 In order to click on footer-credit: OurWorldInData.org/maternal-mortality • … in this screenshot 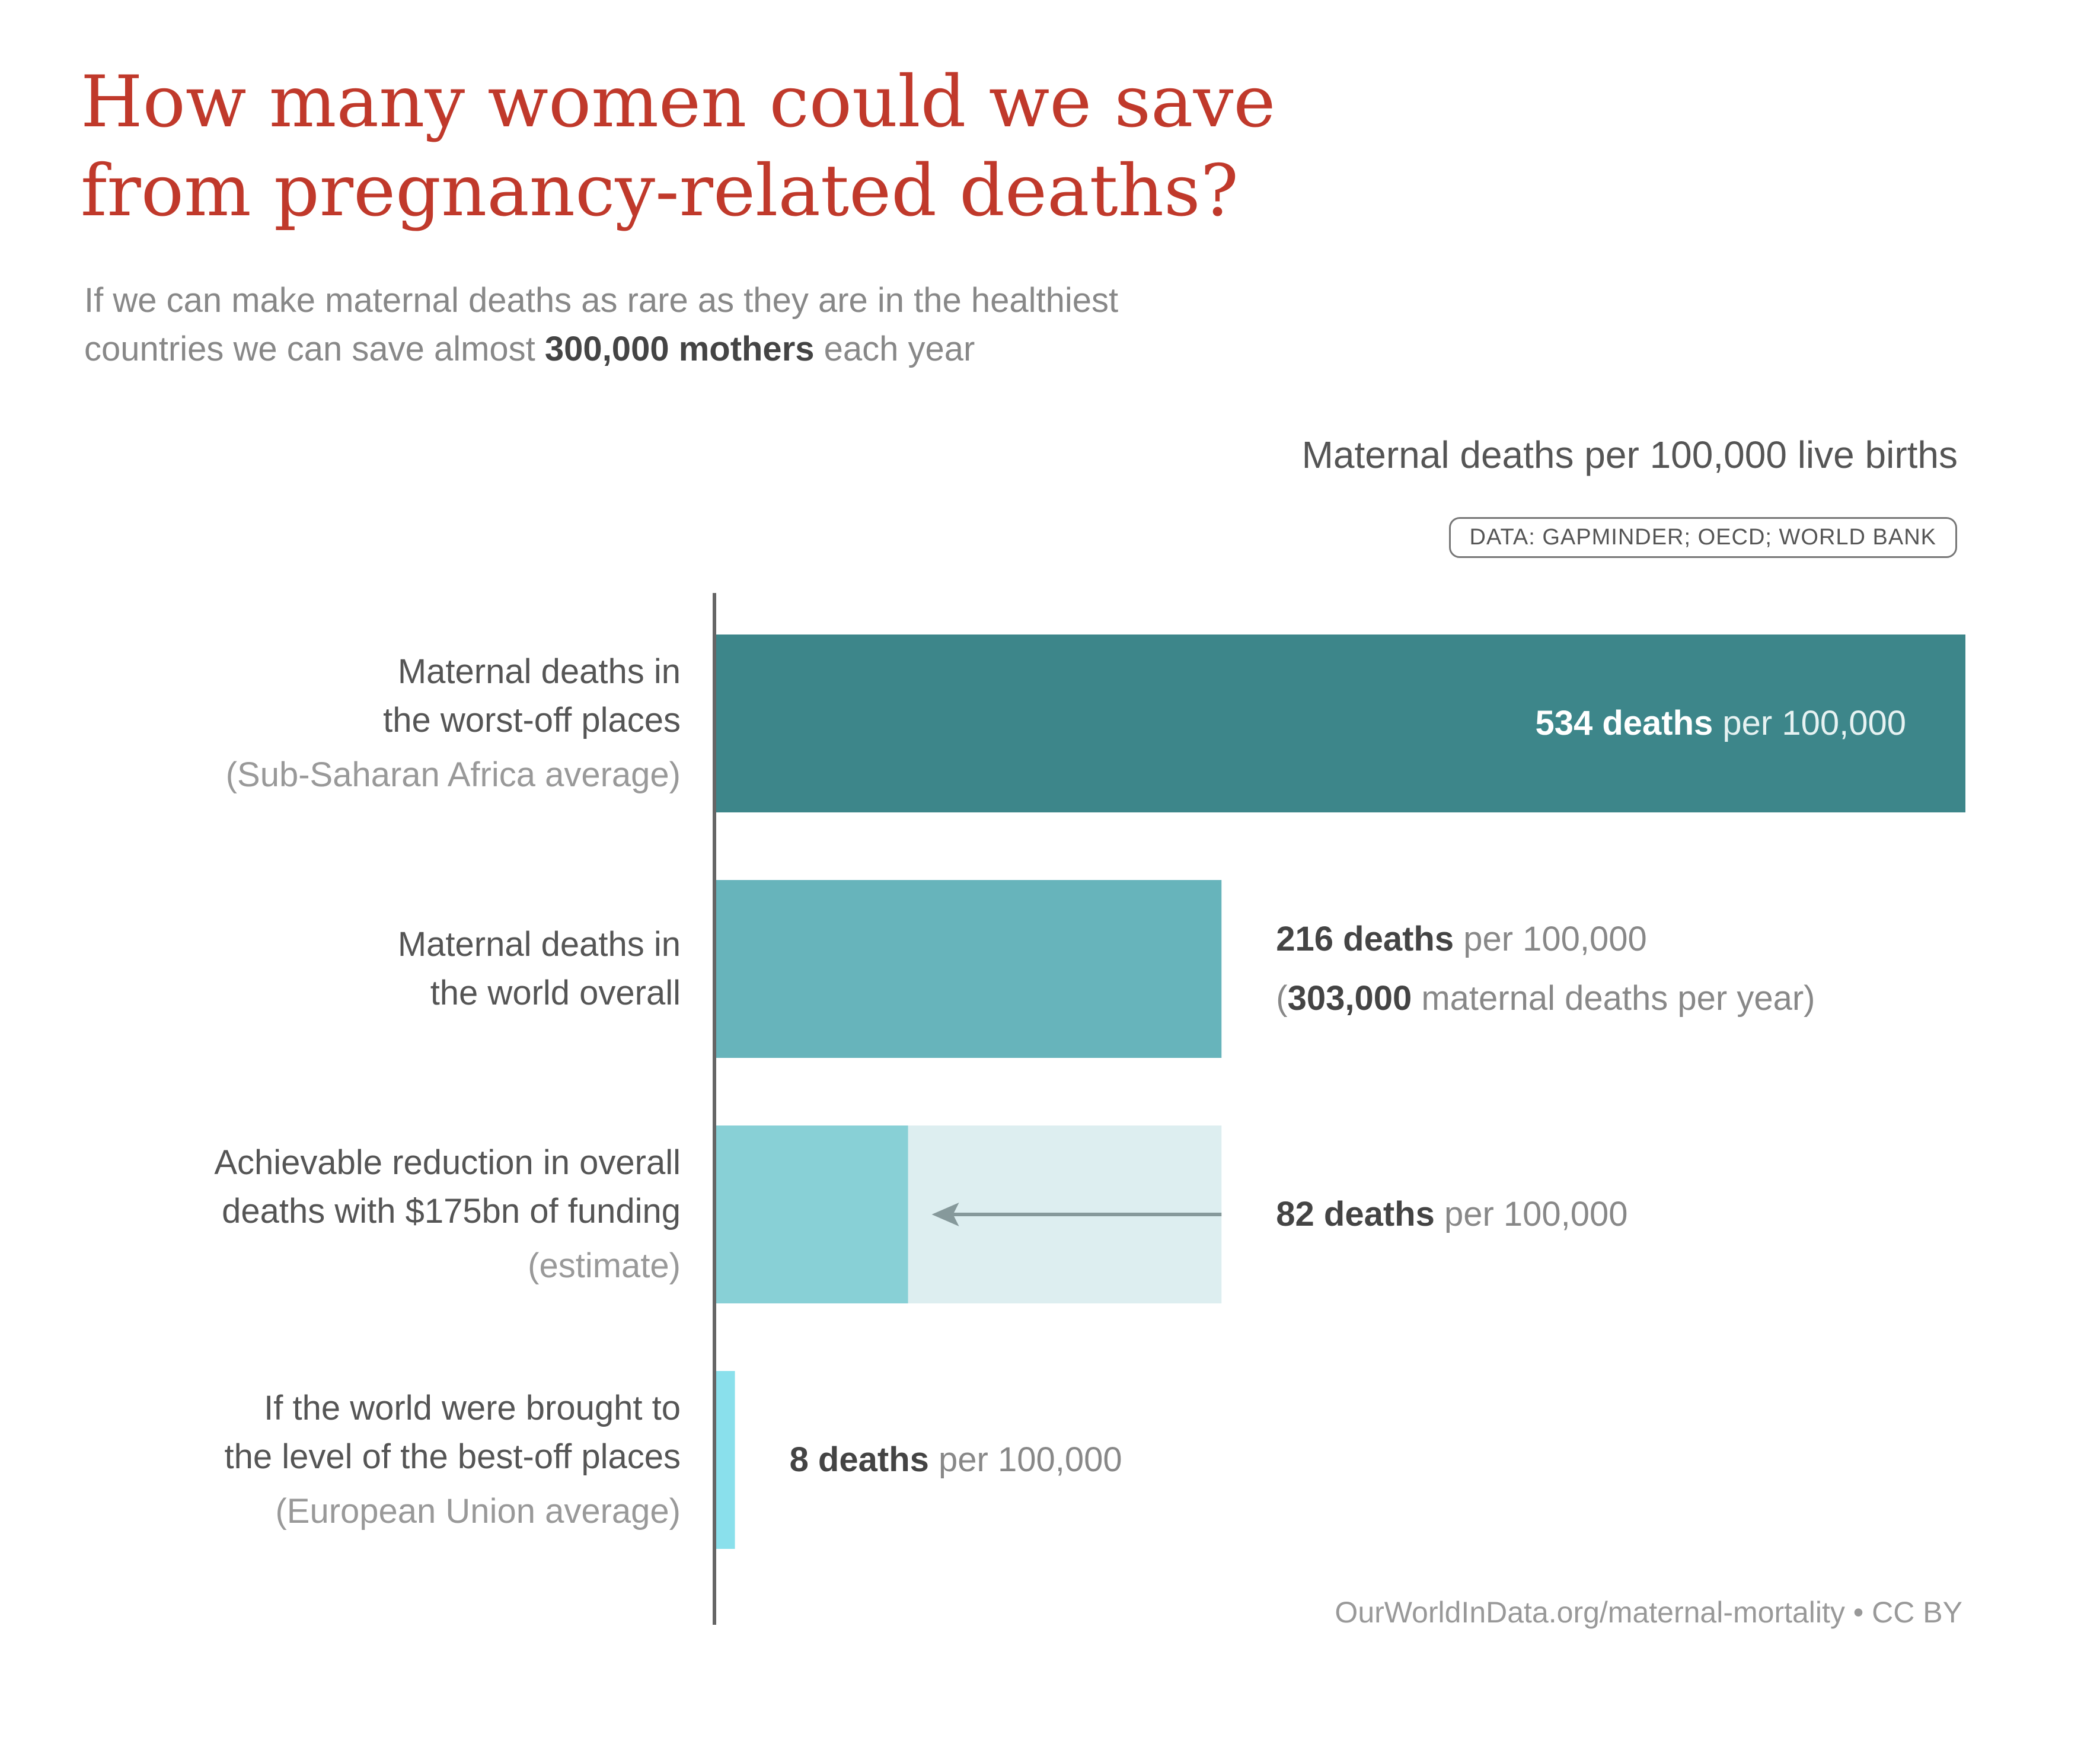, I will do `click(1649, 1612)`.